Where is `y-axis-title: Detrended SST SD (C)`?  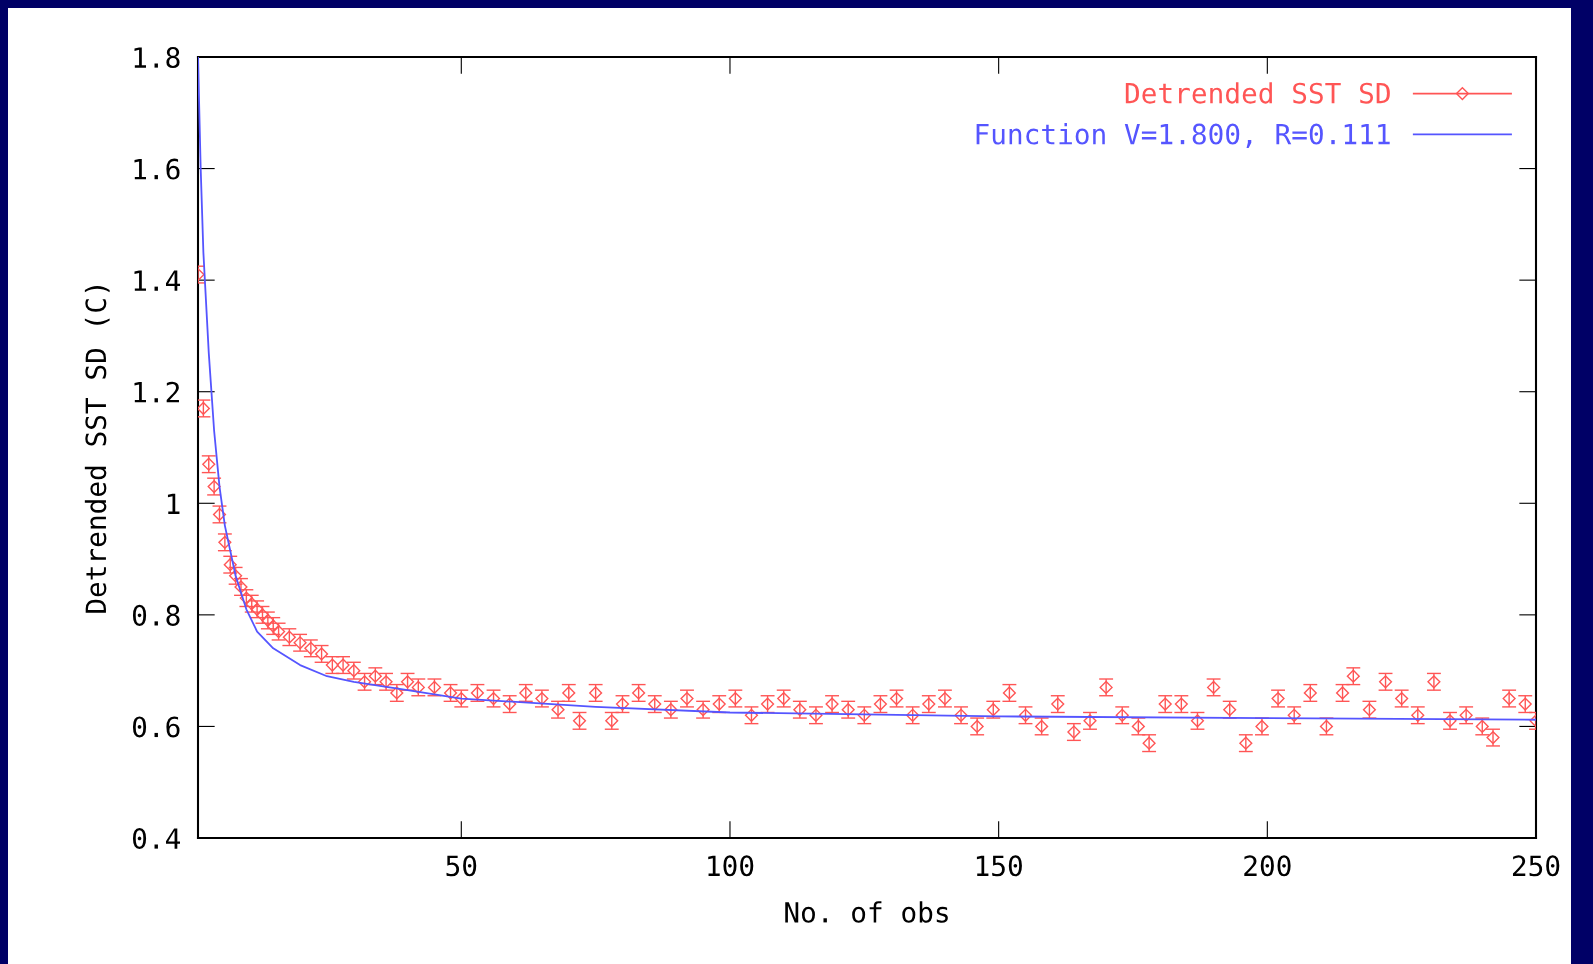
y-axis-title: Detrended SST SD (C) is located at coordinates (97, 449).